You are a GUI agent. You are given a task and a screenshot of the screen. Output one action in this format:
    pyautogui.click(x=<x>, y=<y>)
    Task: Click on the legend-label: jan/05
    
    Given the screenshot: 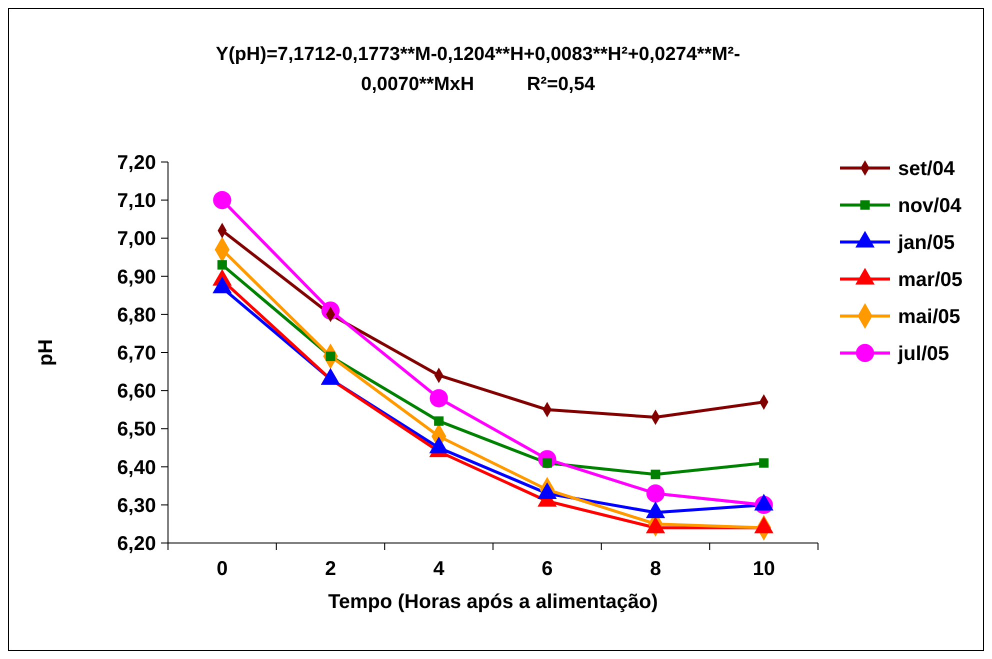 What is the action you would take?
    pyautogui.click(x=926, y=243)
    